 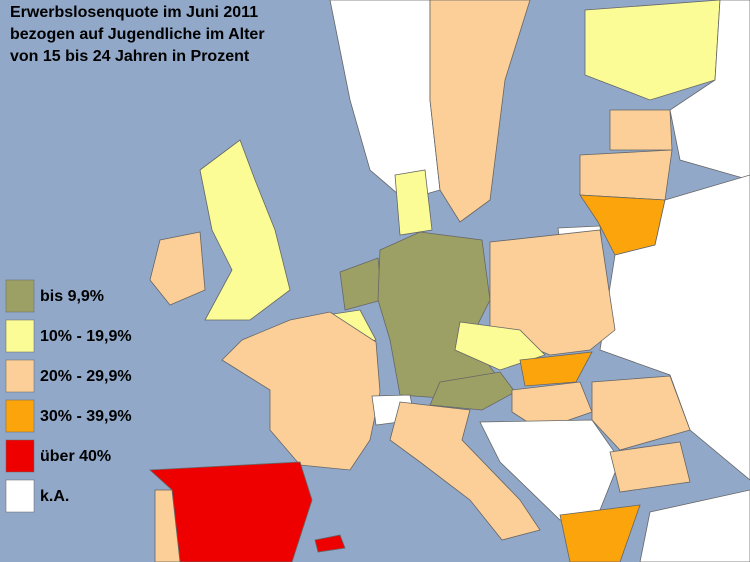 I want to click on bulgaria, so click(x=650, y=467).